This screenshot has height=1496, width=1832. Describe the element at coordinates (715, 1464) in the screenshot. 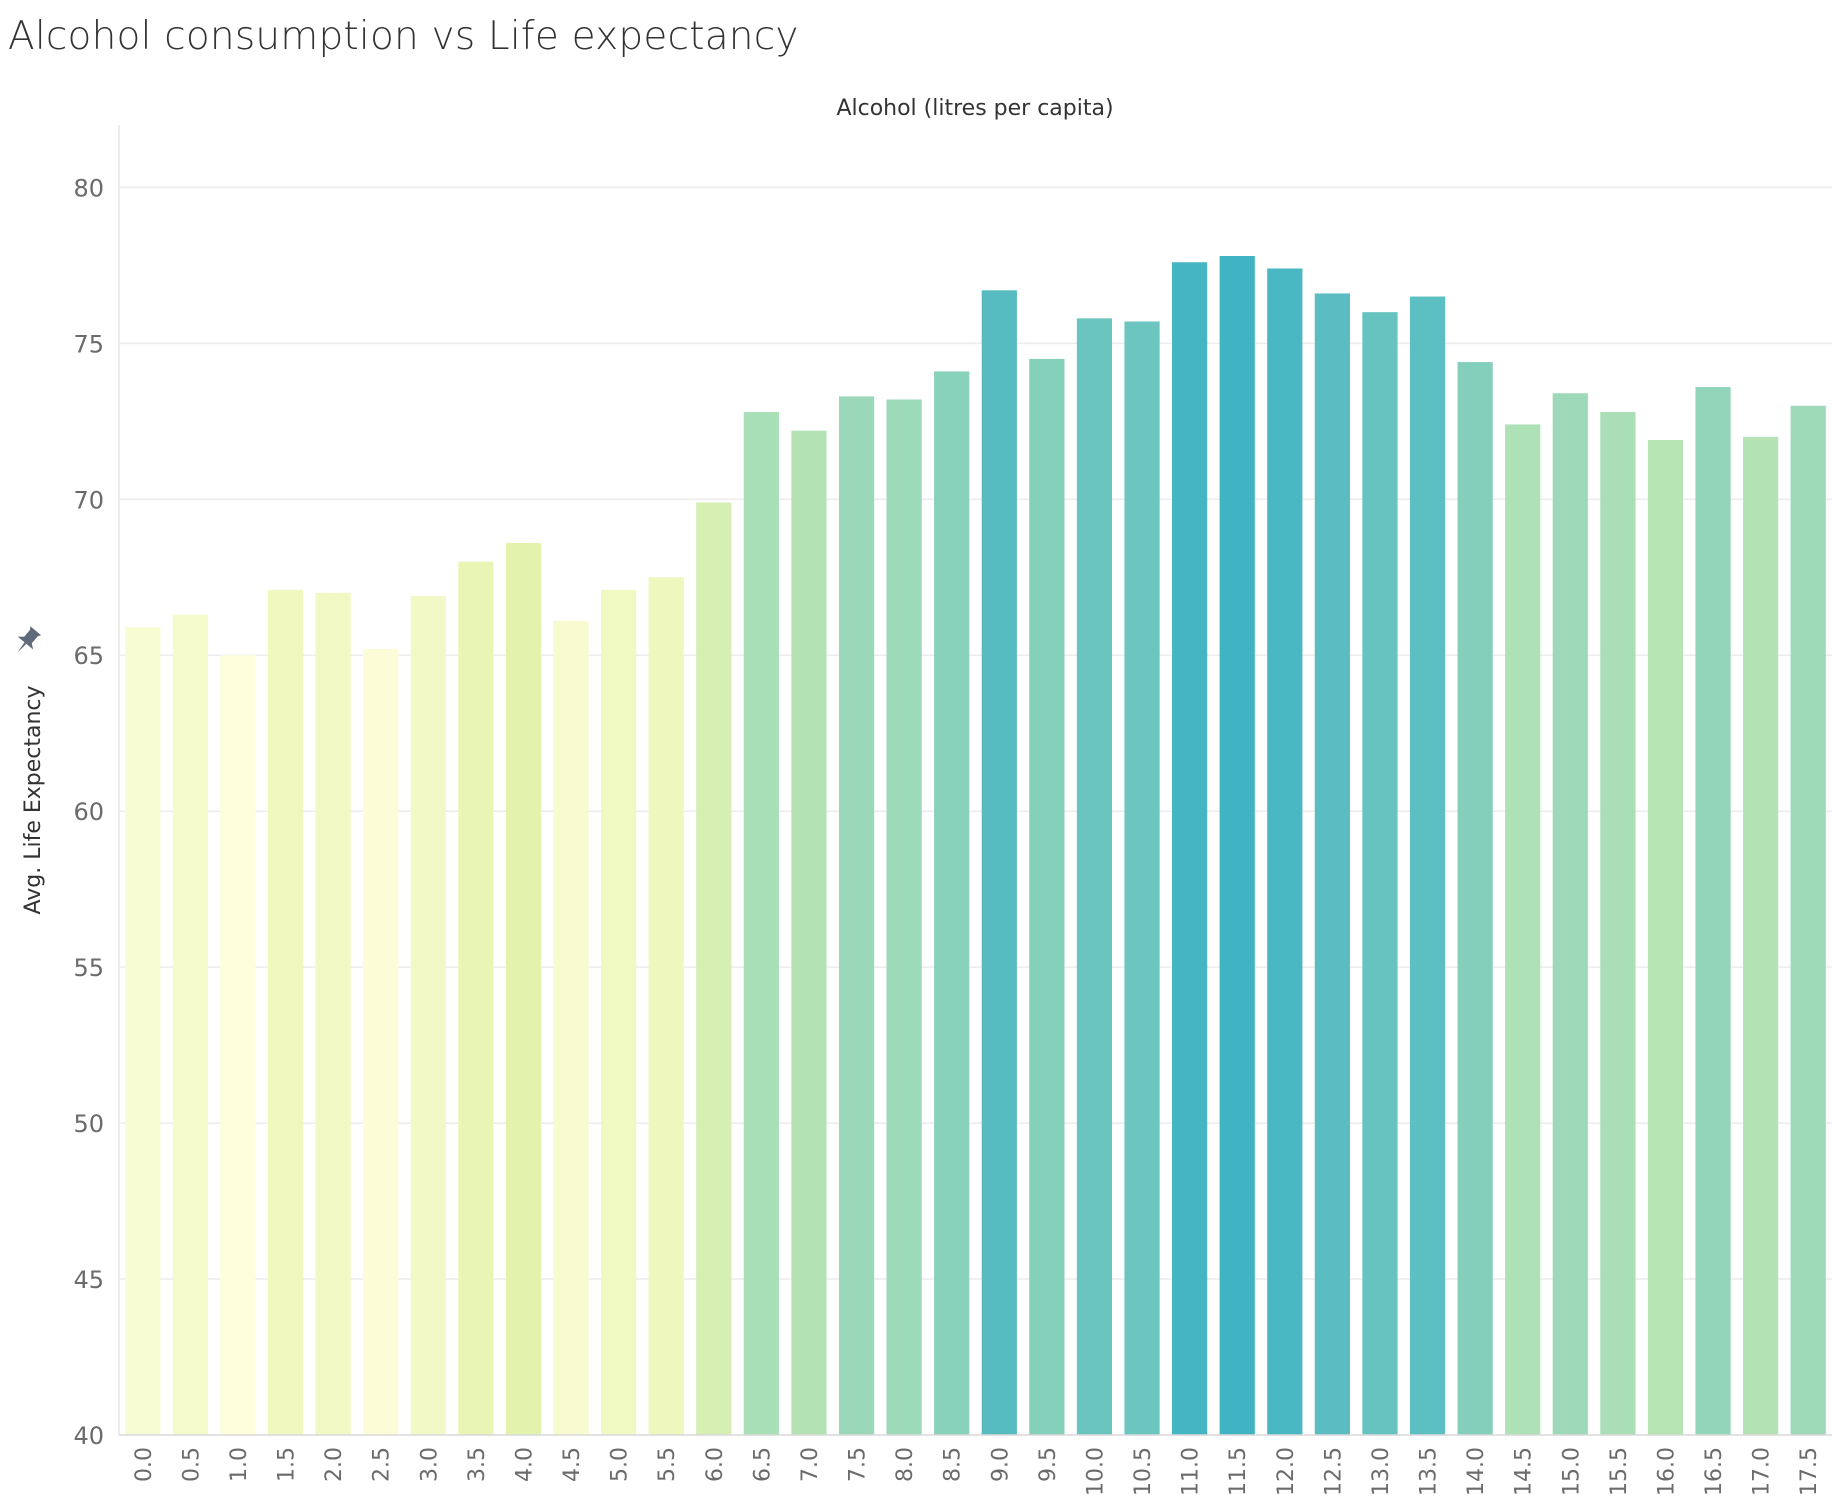

I see `x-tick-label: 6.0` at that location.